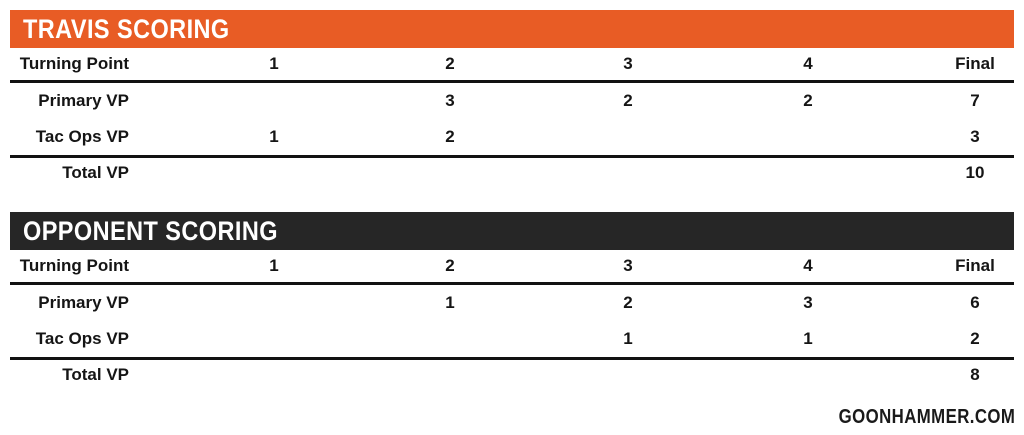 The width and height of the screenshot is (1024, 435). I want to click on opponent-tac-ops-vp-row: Tac Ops VP 1 1 2, so click(512, 339).